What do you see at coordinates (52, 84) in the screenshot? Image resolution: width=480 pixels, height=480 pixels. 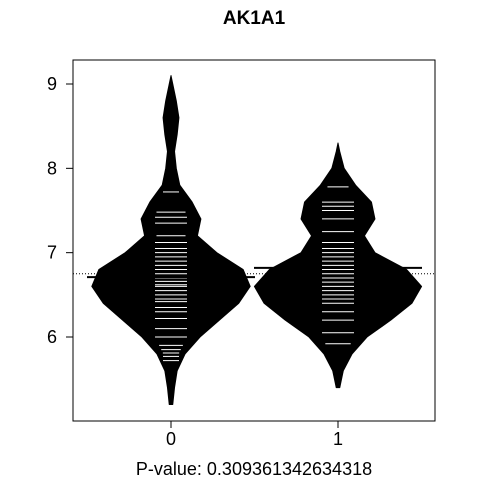 I see `y-tick-label: 9` at bounding box center [52, 84].